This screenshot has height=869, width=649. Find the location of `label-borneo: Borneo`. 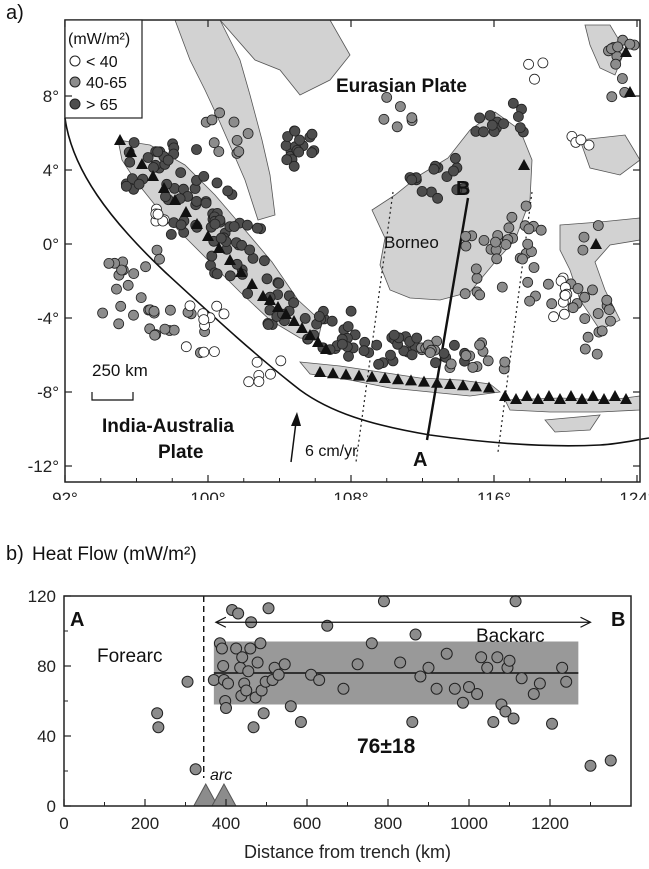

label-borneo: Borneo is located at coordinates (411, 242).